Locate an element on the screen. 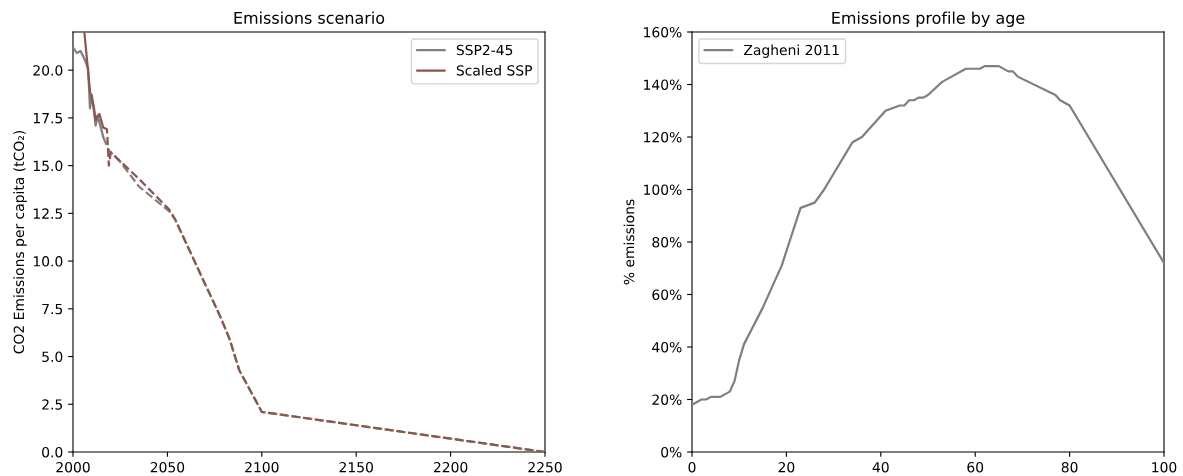 This screenshot has height=476, width=1183. y-tick-label: 7.5 is located at coordinates (52, 309).